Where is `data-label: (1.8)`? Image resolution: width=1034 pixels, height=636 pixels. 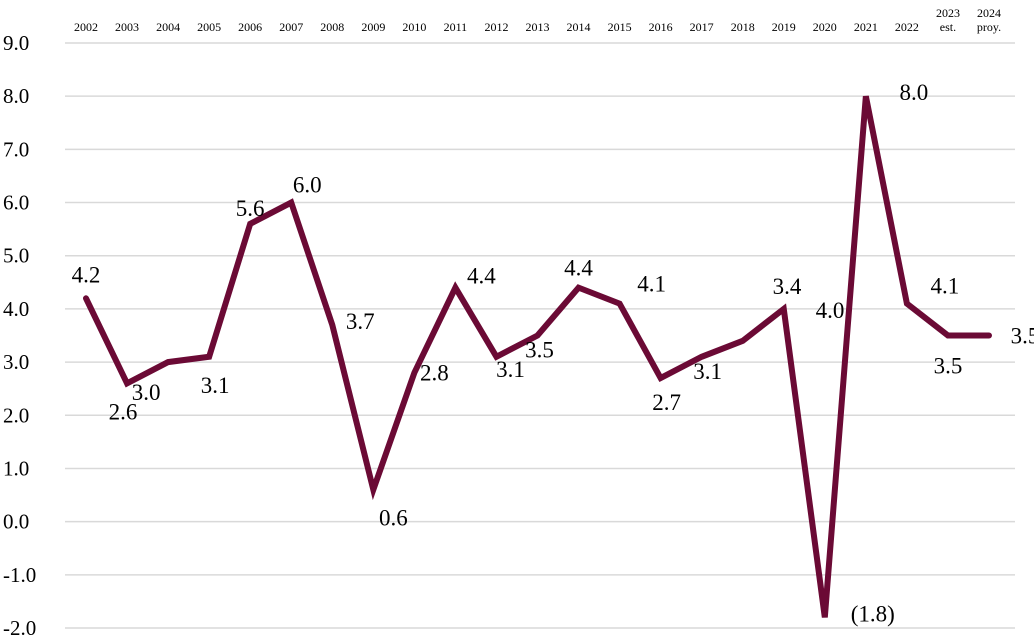
data-label: (1.8) is located at coordinates (873, 613).